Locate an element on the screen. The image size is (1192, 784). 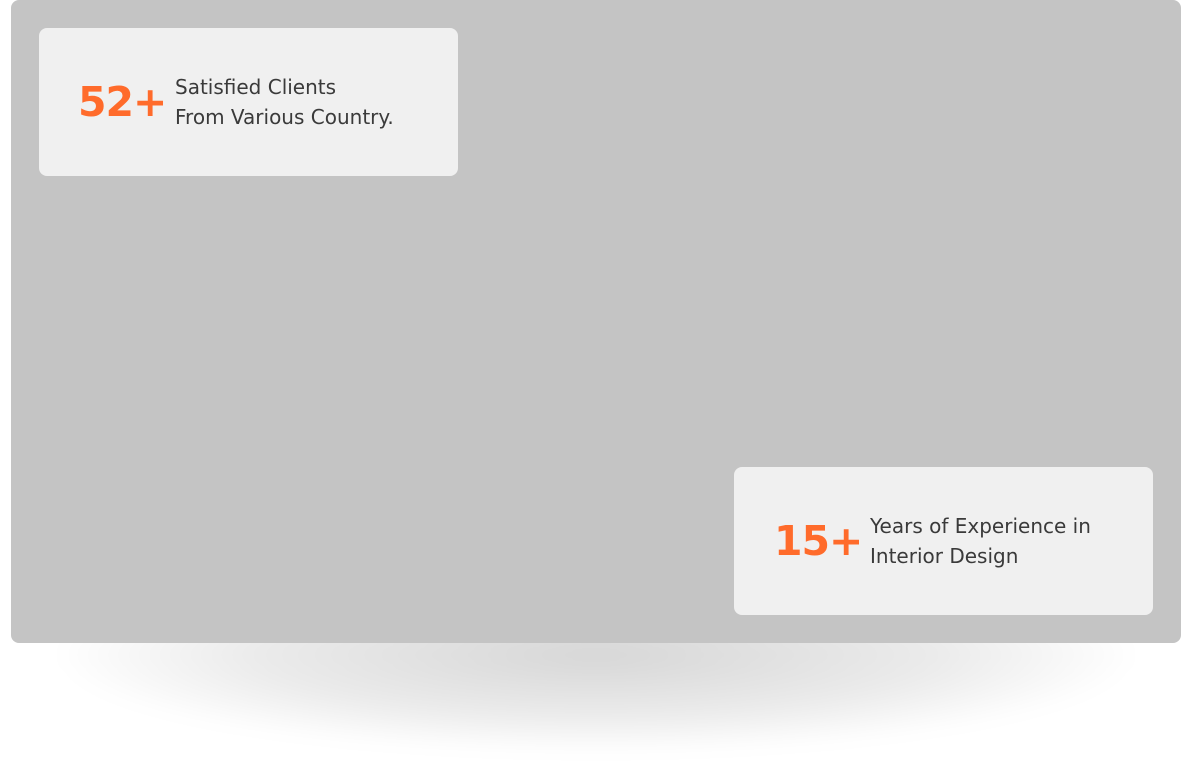
stat-value-clients: 52+ is located at coordinates (122, 101).